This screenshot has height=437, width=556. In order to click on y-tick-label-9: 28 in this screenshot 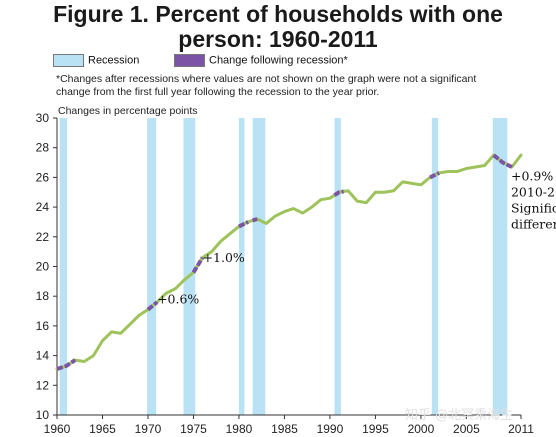, I will do `click(43, 148)`.